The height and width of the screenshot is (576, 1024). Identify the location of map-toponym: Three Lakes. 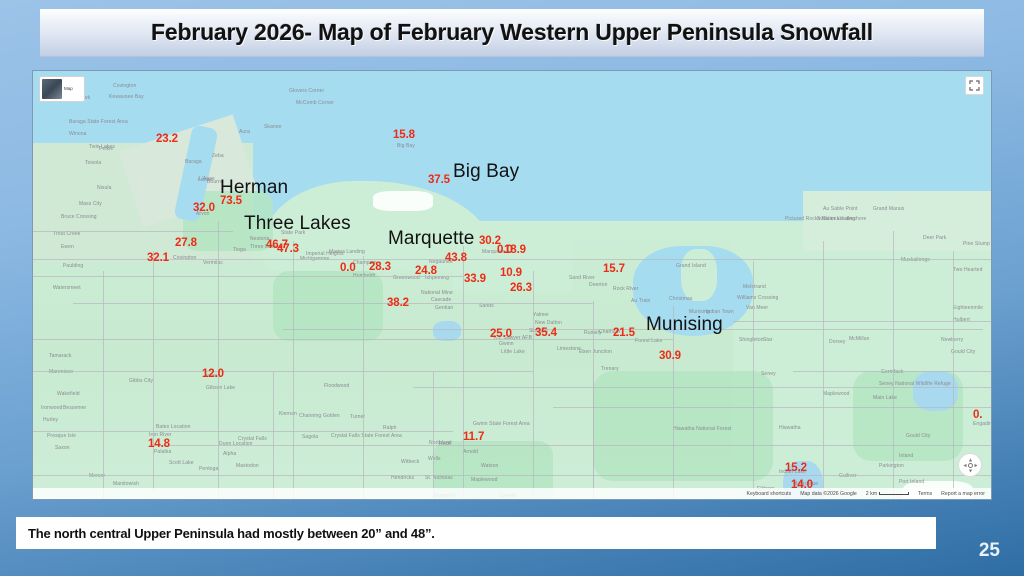
(264, 247).